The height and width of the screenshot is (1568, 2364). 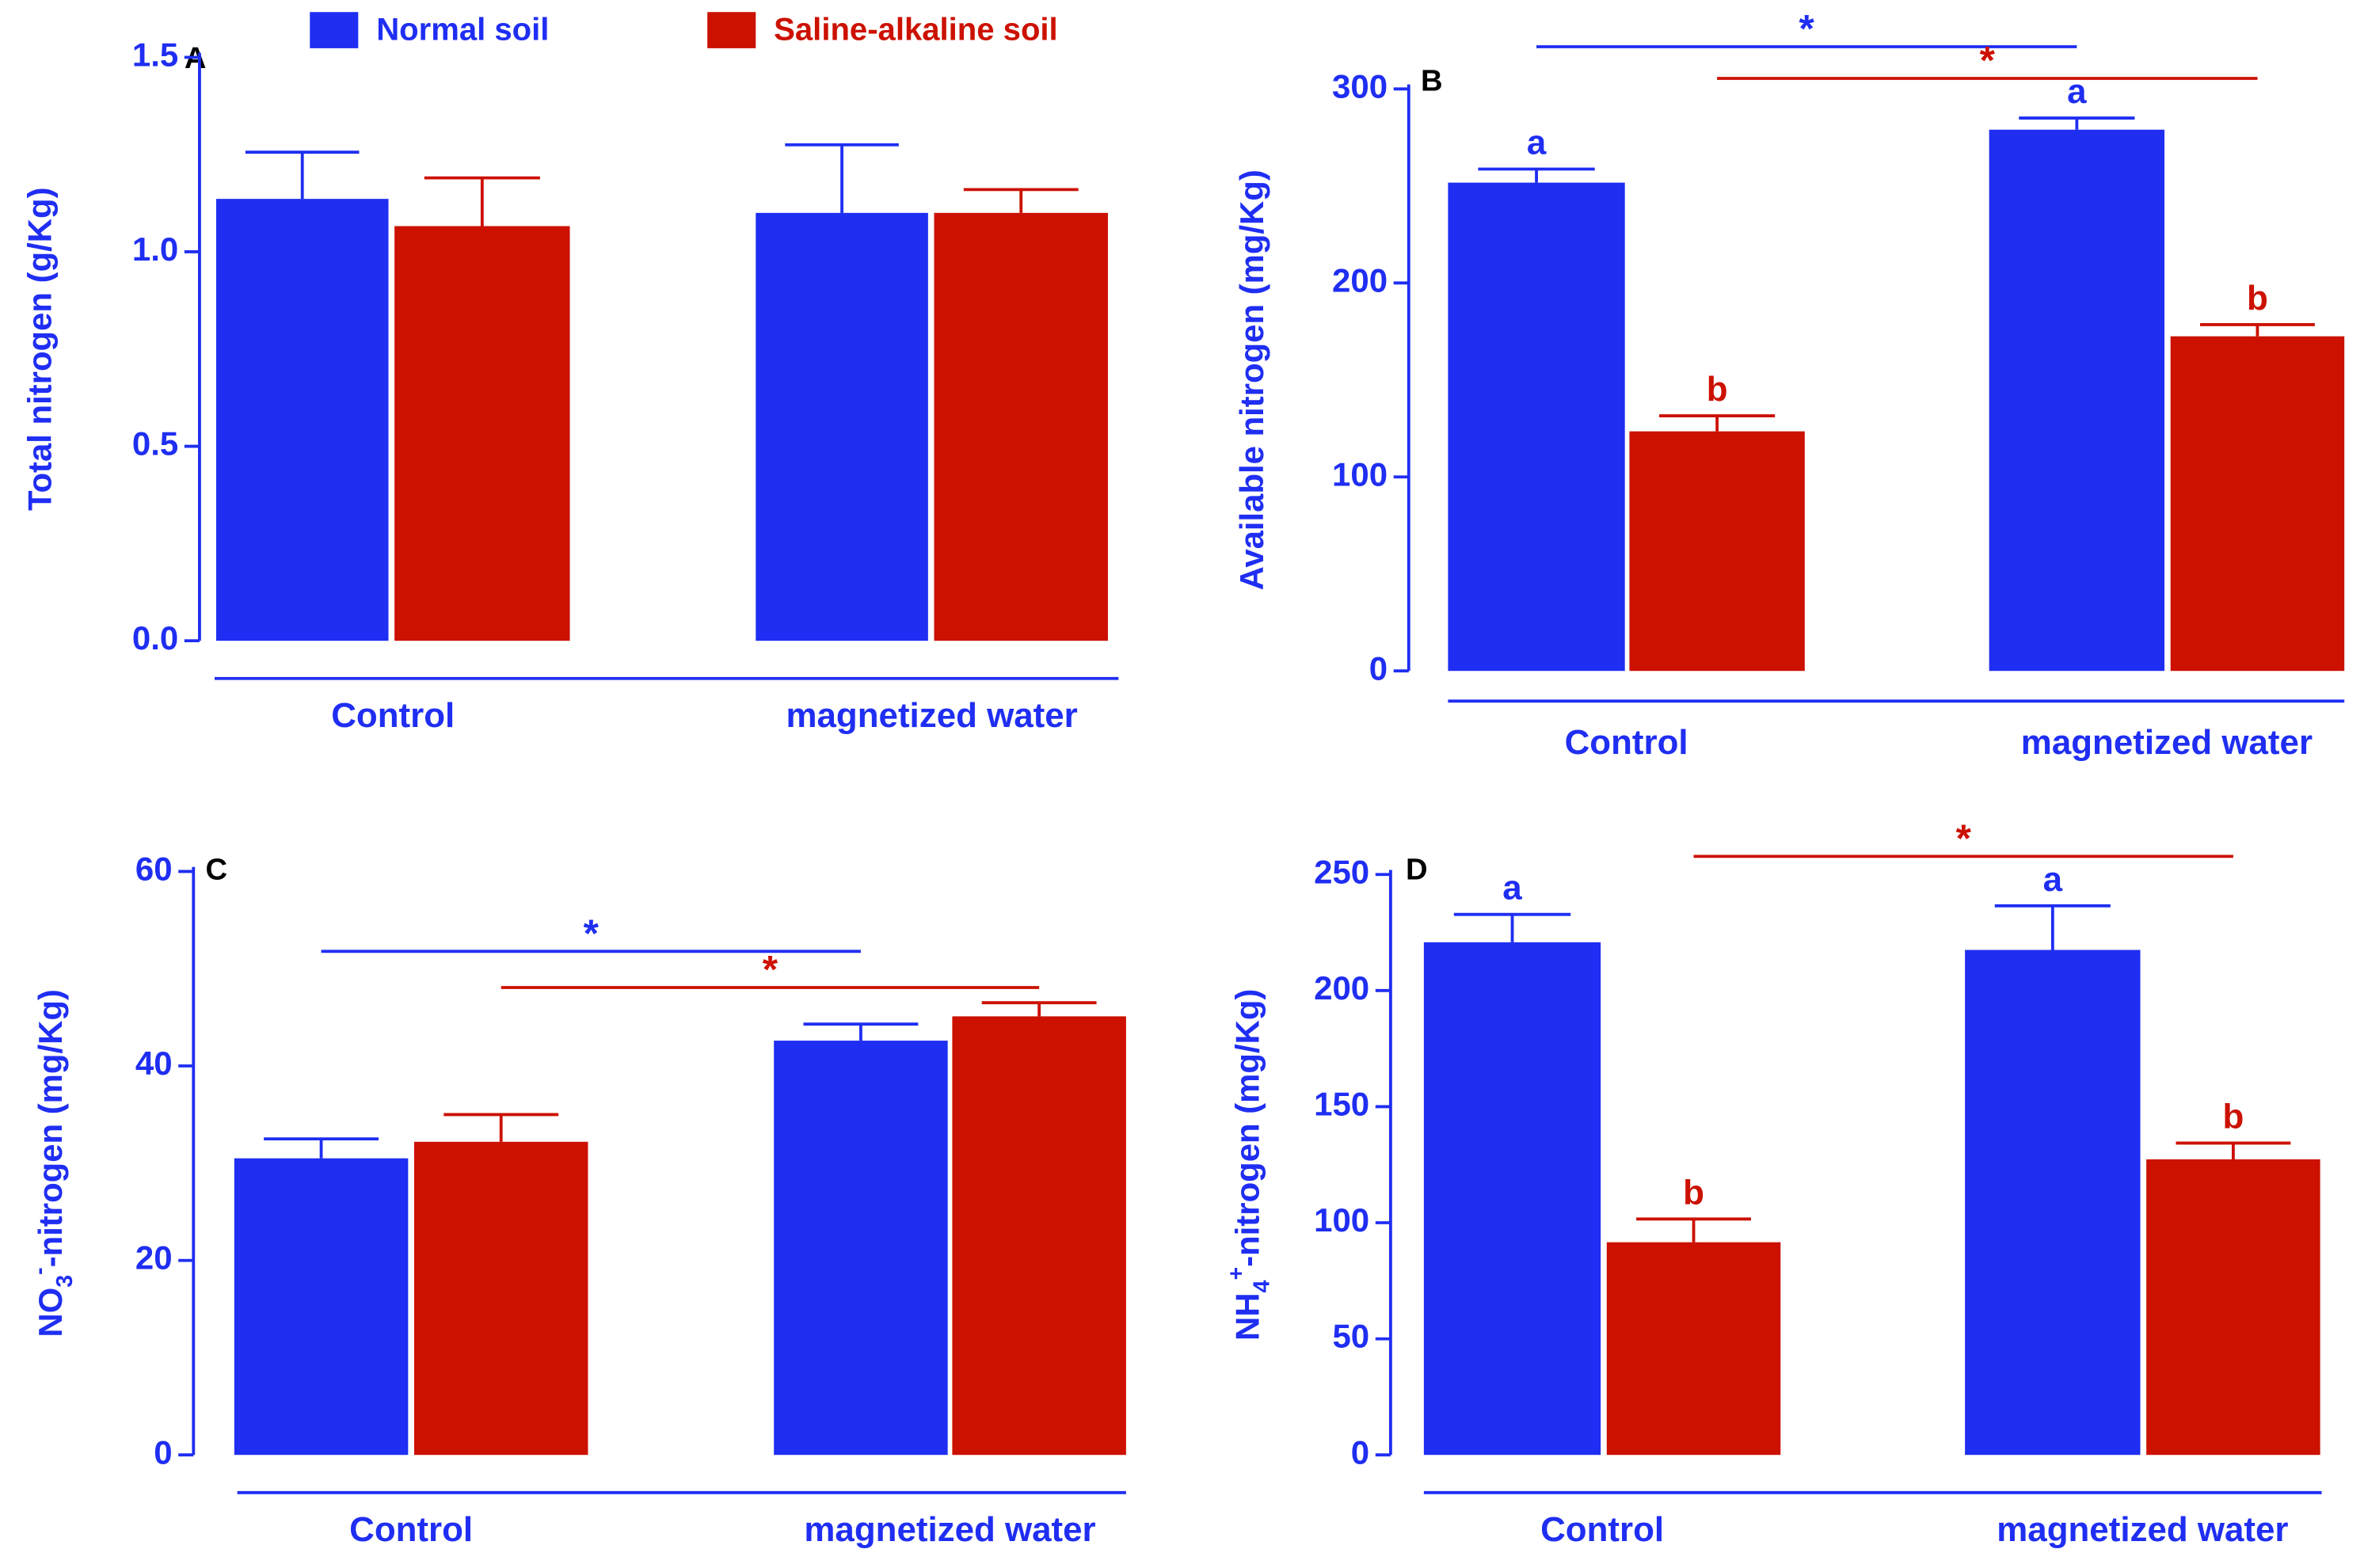 I want to click on panel-label: B, so click(x=1432, y=81).